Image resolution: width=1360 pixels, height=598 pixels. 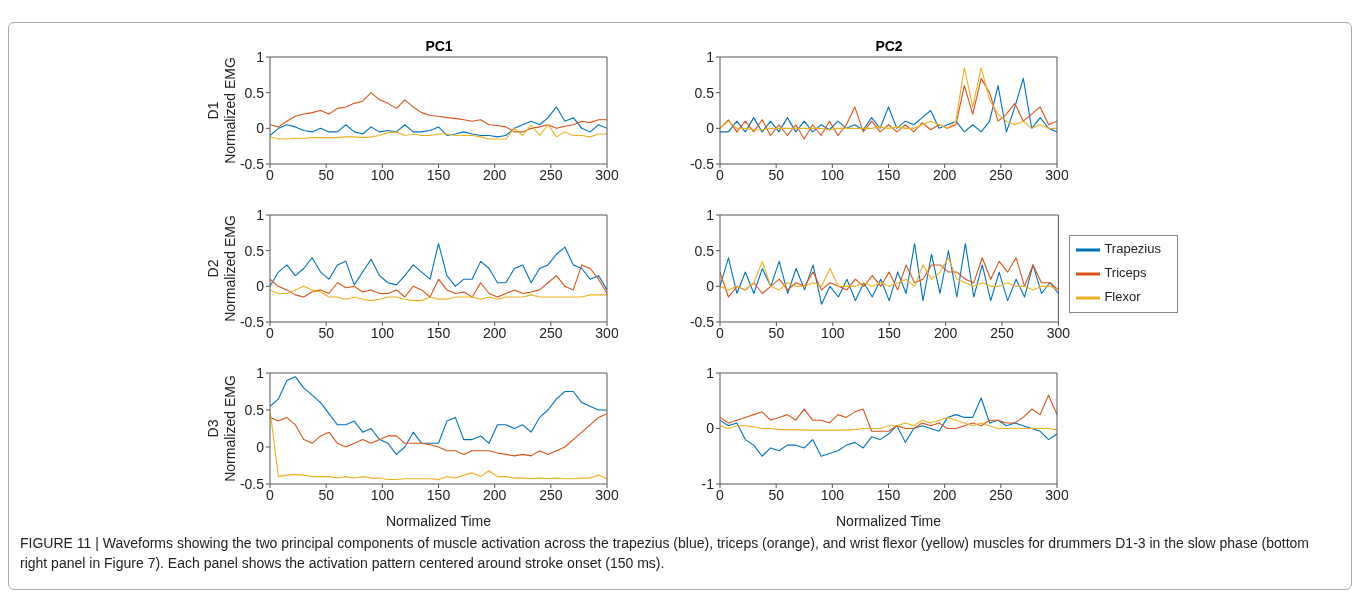 I want to click on legend-label: Flexor, so click(x=1122, y=297).